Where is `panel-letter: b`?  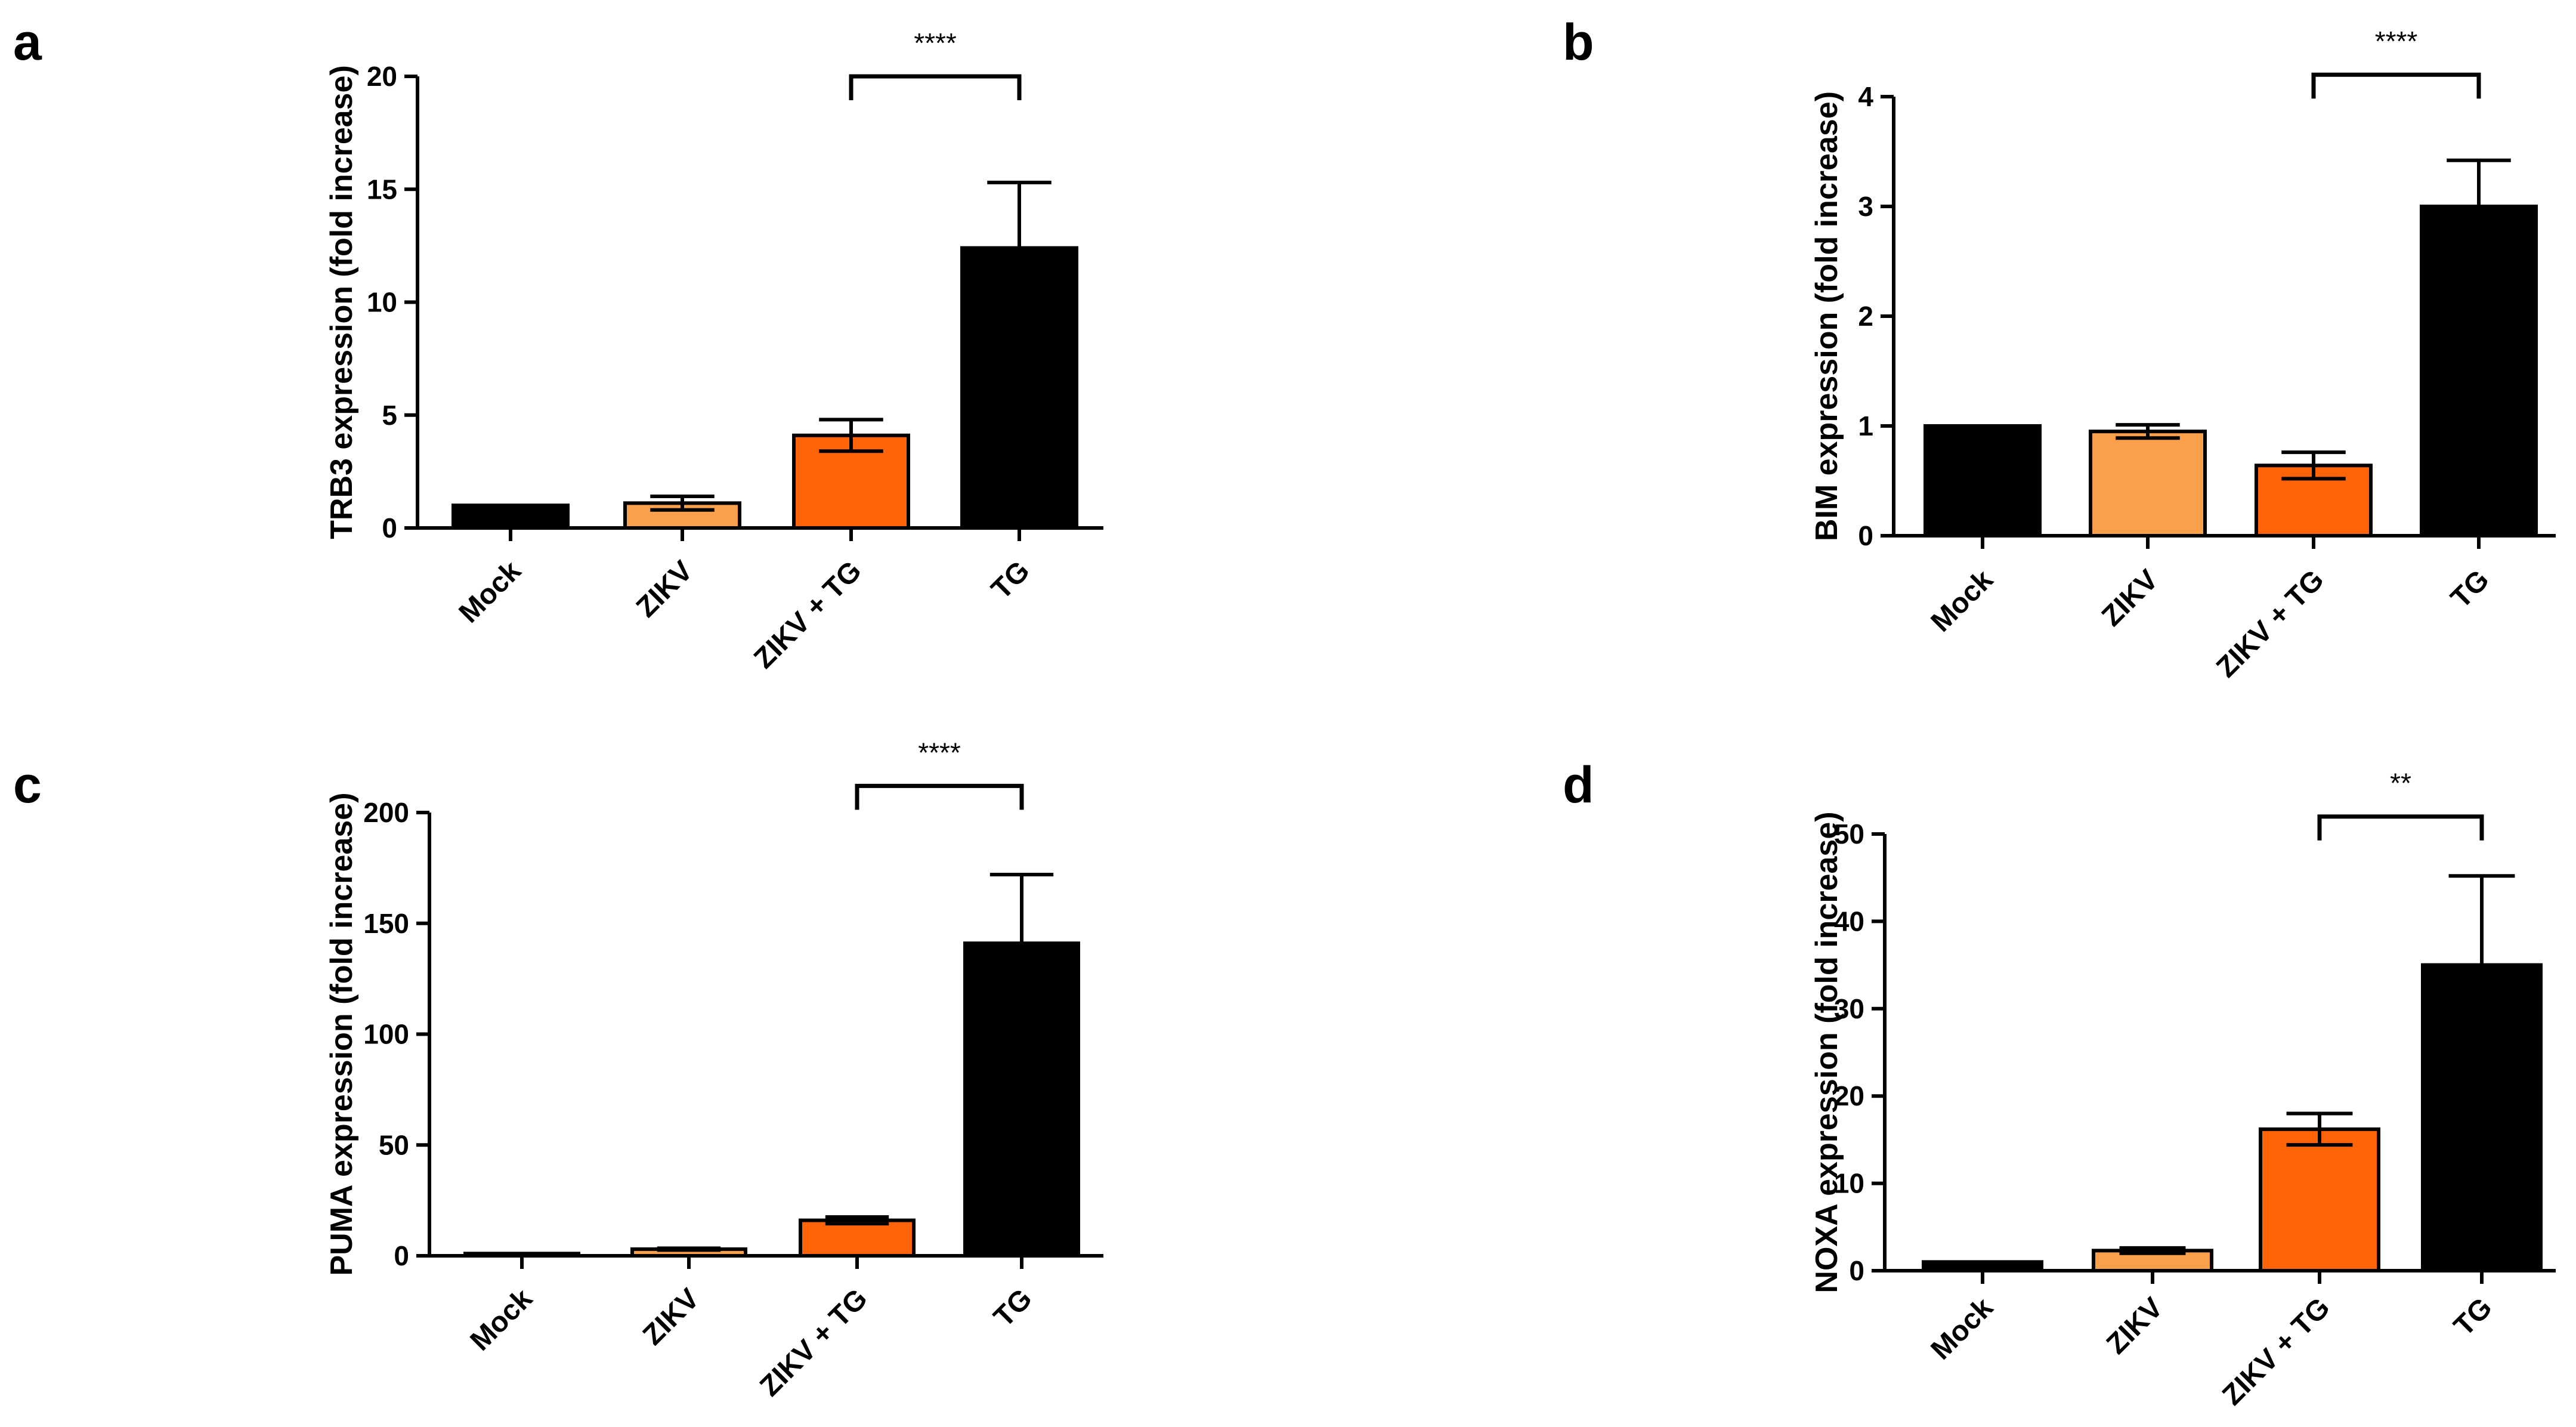
panel-letter: b is located at coordinates (1578, 43).